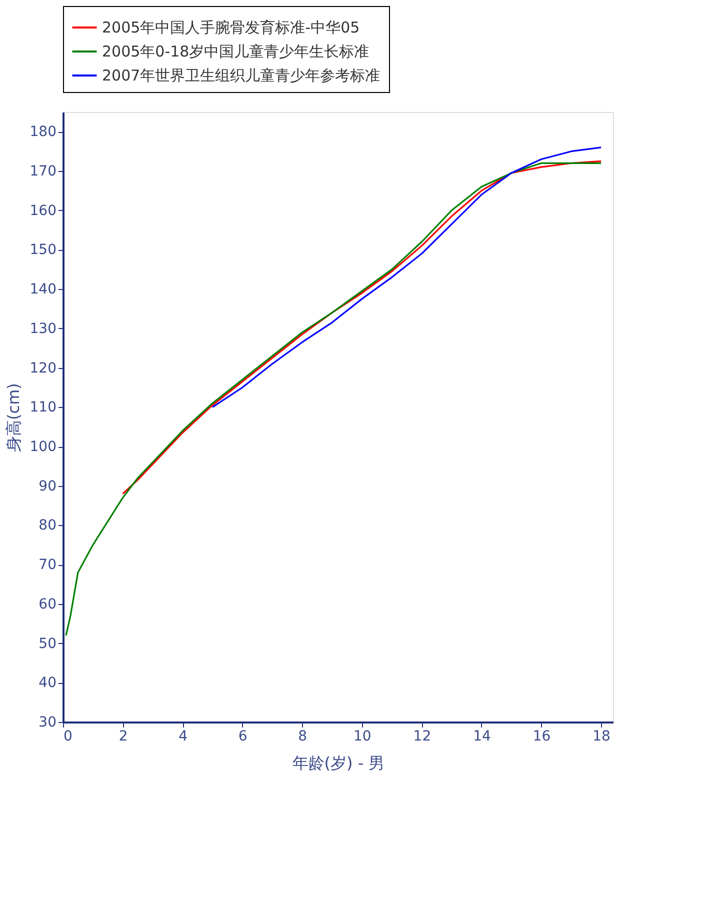  Describe the element at coordinates (241, 75) in the screenshot. I see `legend-label: 2007年世界卫生组织儿童青少年参考标准` at that location.